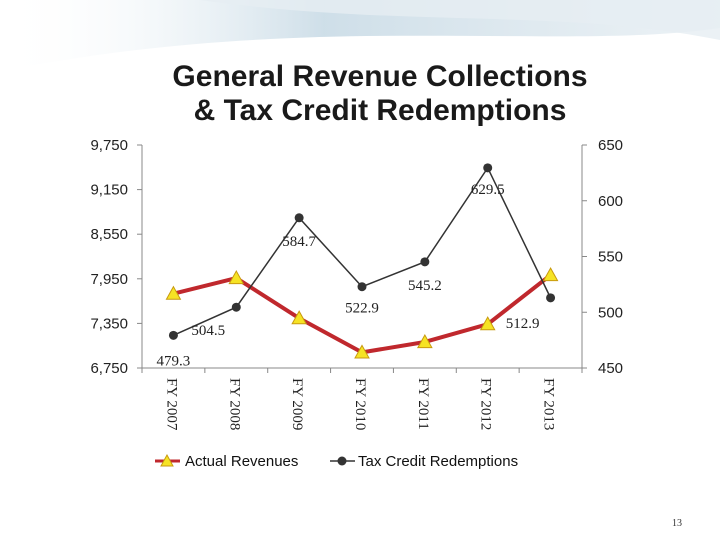 Image resolution: width=720 pixels, height=540 pixels. What do you see at coordinates (116, 257) in the screenshot?
I see `left-axis-ticks: 6,750 7,350 7,950 8,550 9,150 9,750` at bounding box center [116, 257].